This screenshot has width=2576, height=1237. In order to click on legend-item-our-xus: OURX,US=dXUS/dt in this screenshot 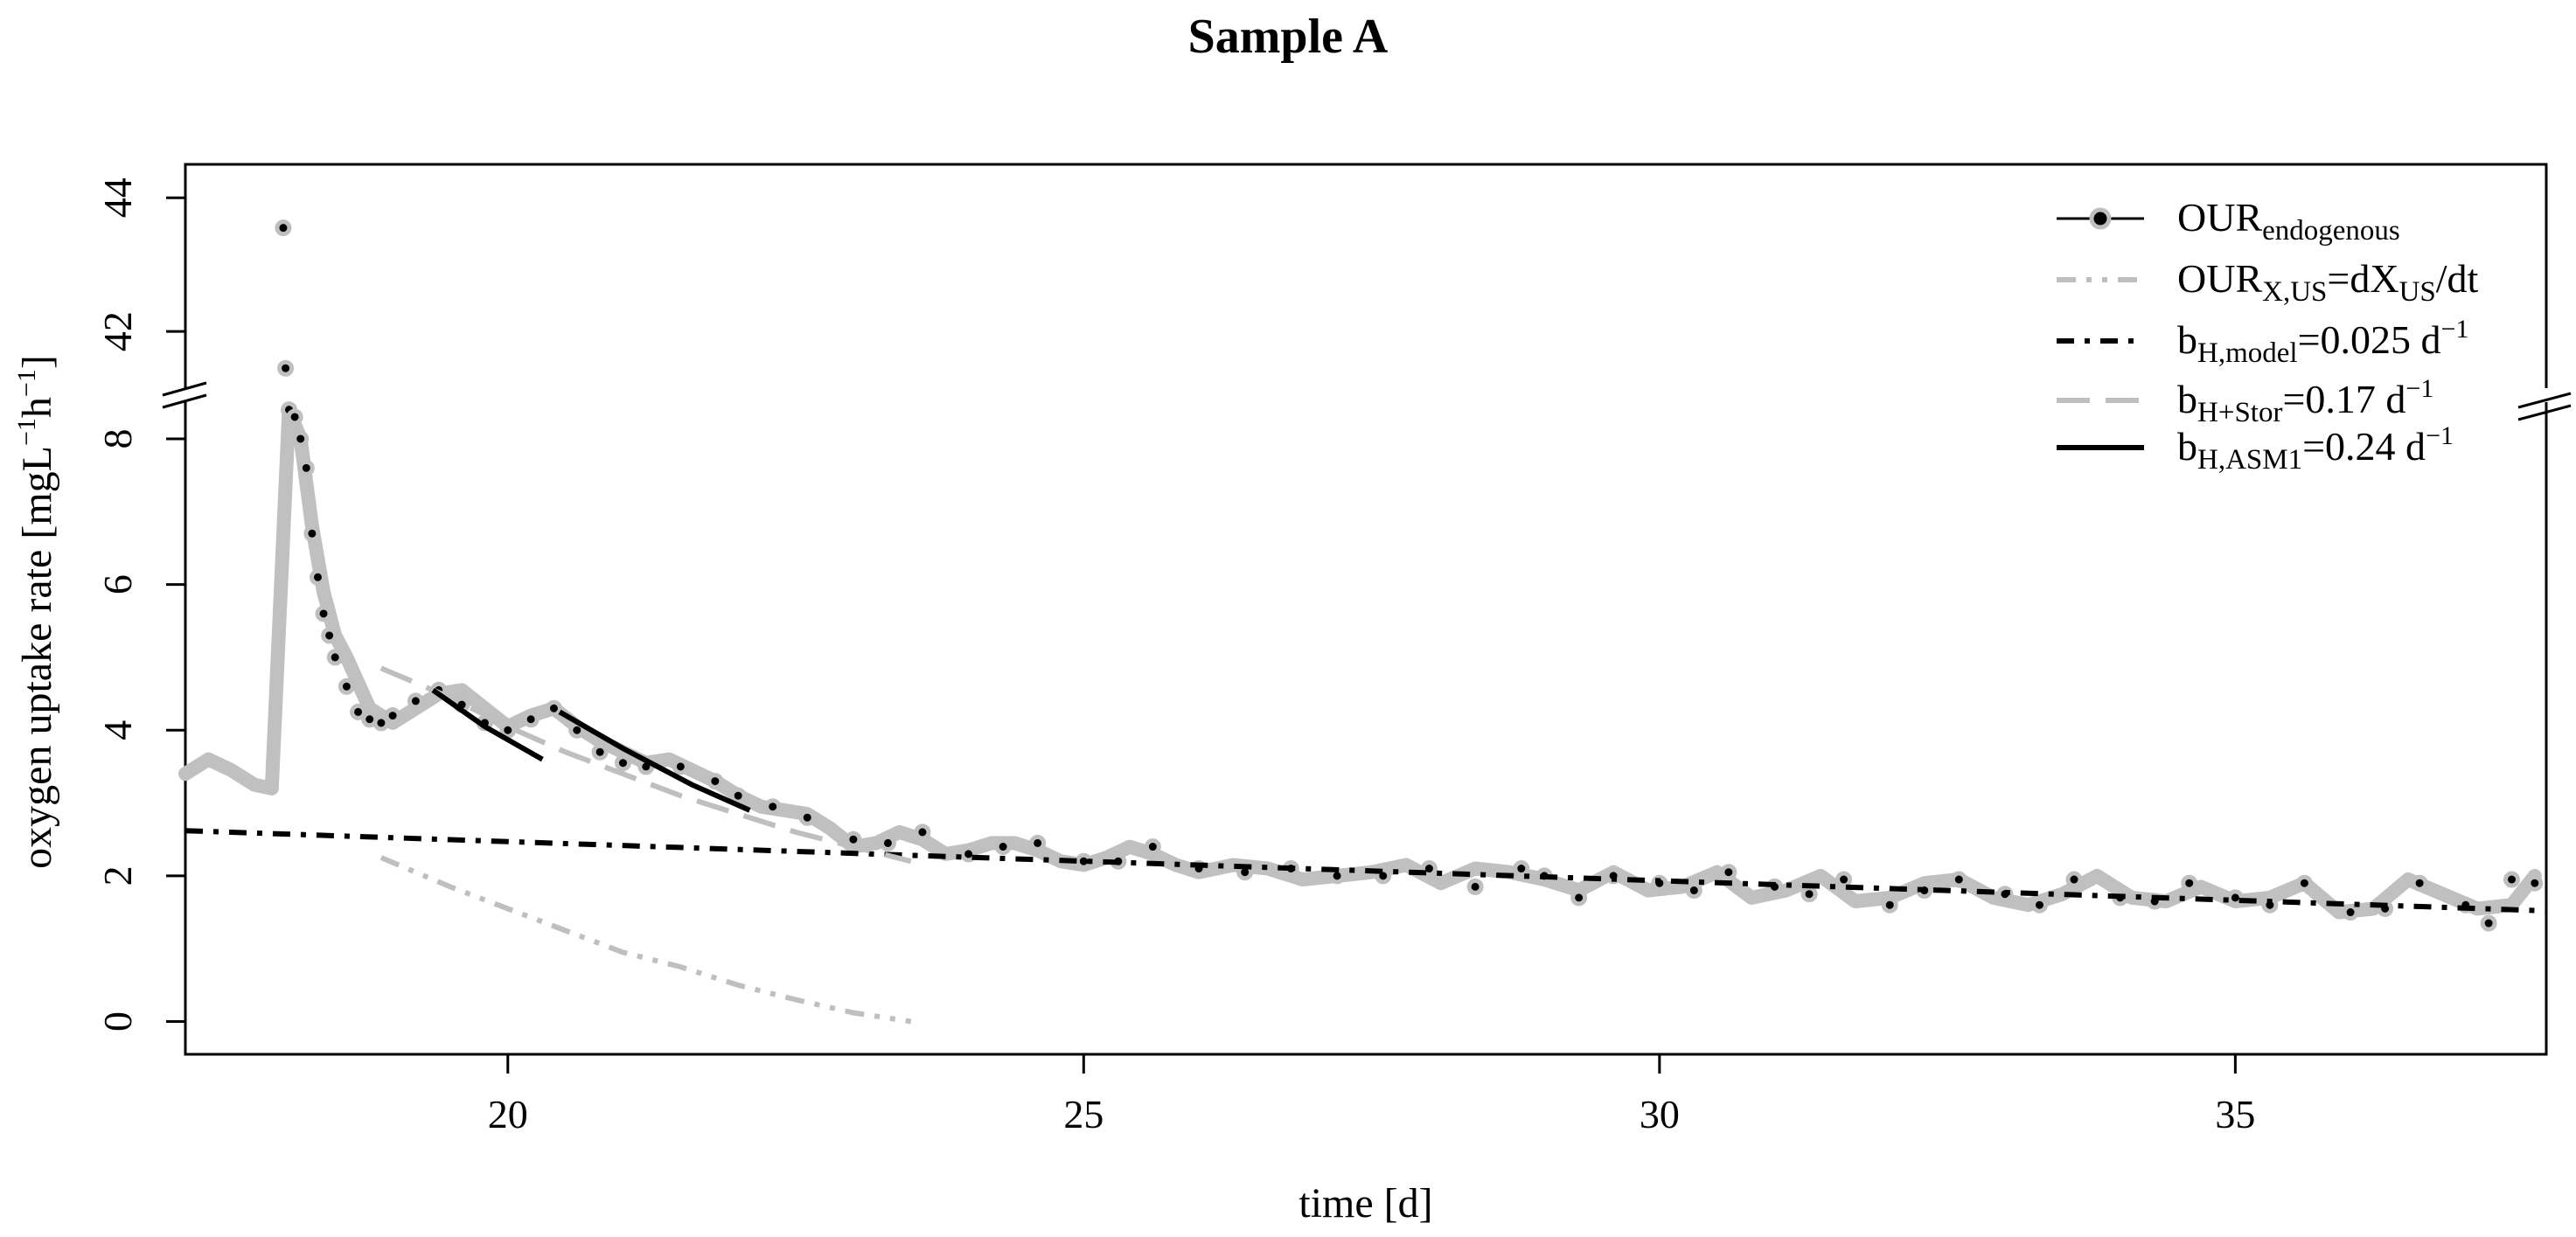, I will do `click(2268, 282)`.